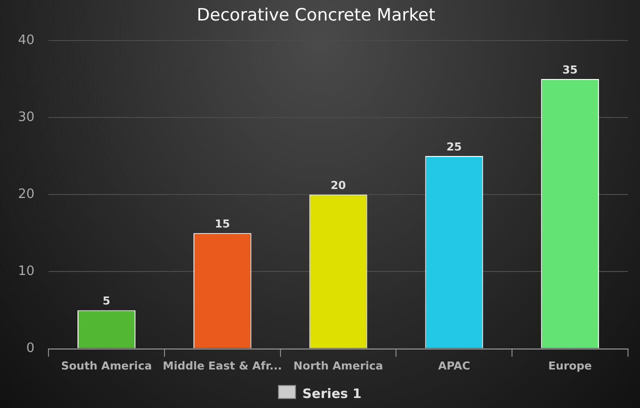 The width and height of the screenshot is (640, 408). I want to click on y-tick-label: 30, so click(26, 117).